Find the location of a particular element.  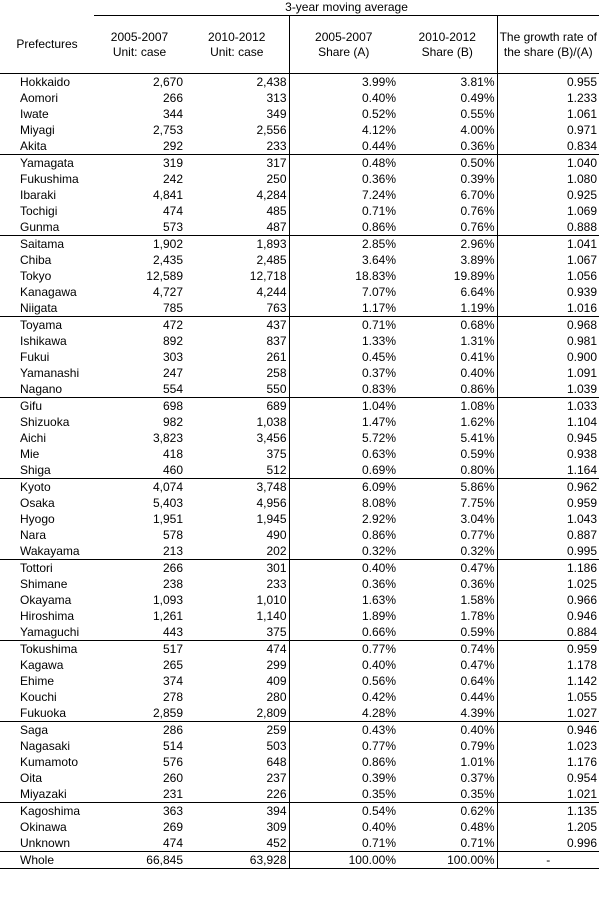

share-b-cell: 2.96% is located at coordinates (448, 243).